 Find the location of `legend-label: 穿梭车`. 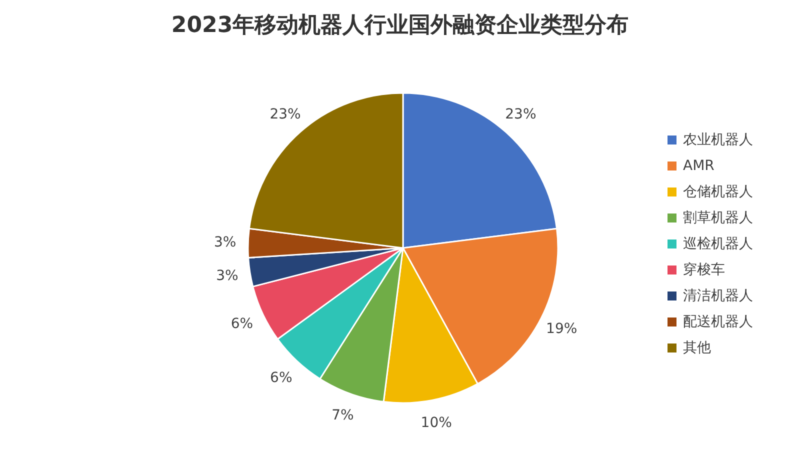

legend-label: 穿梭车 is located at coordinates (704, 270).